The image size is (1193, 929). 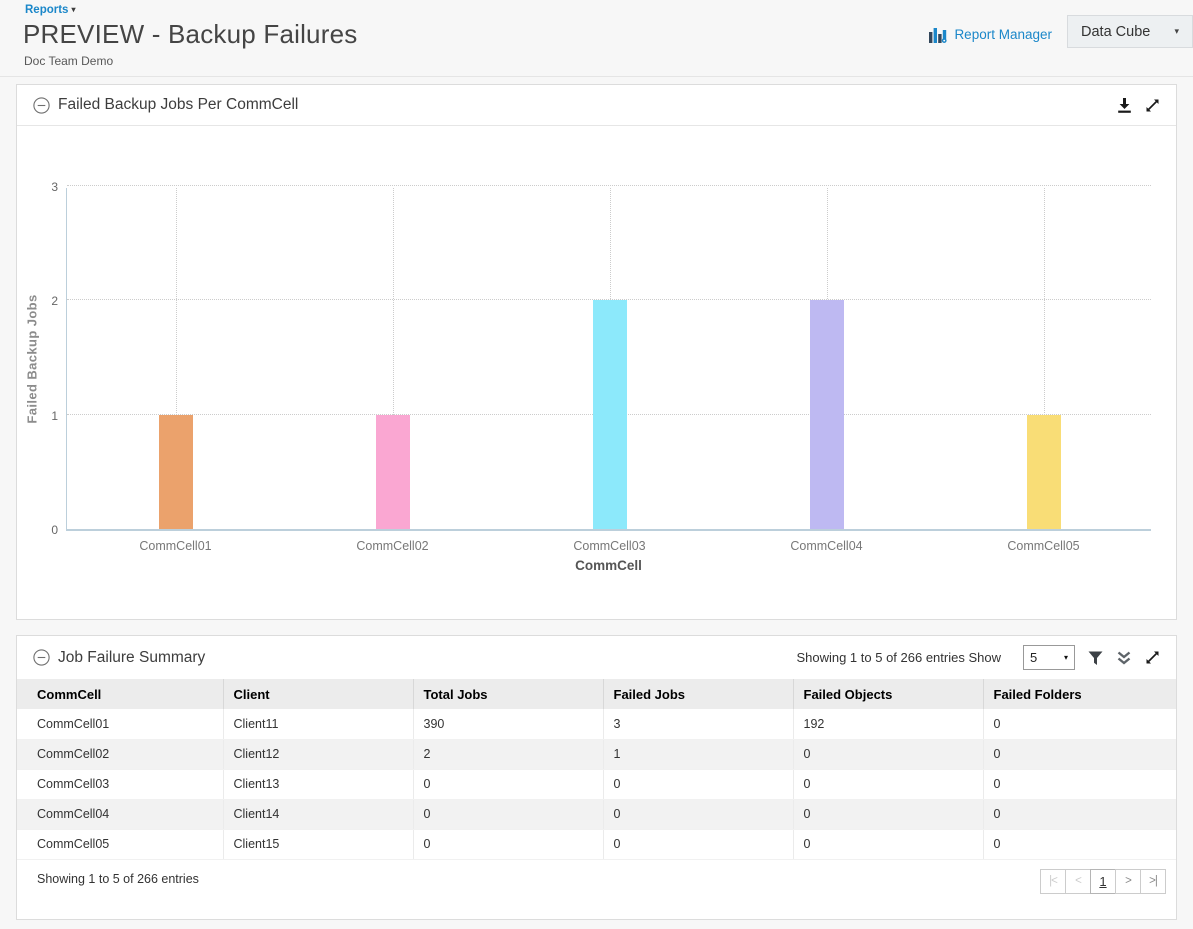 I want to click on reports-caret-icon: ▾, so click(x=73, y=9).